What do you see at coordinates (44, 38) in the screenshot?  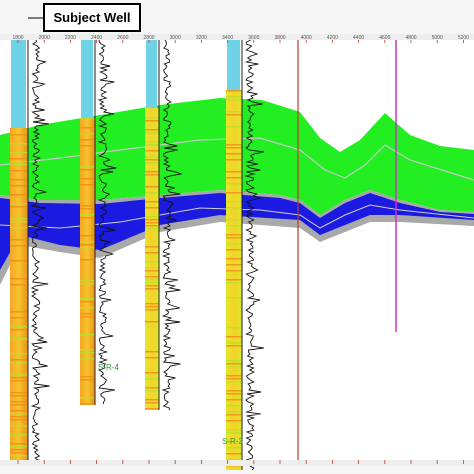 I see `tick-label: 2000` at bounding box center [44, 38].